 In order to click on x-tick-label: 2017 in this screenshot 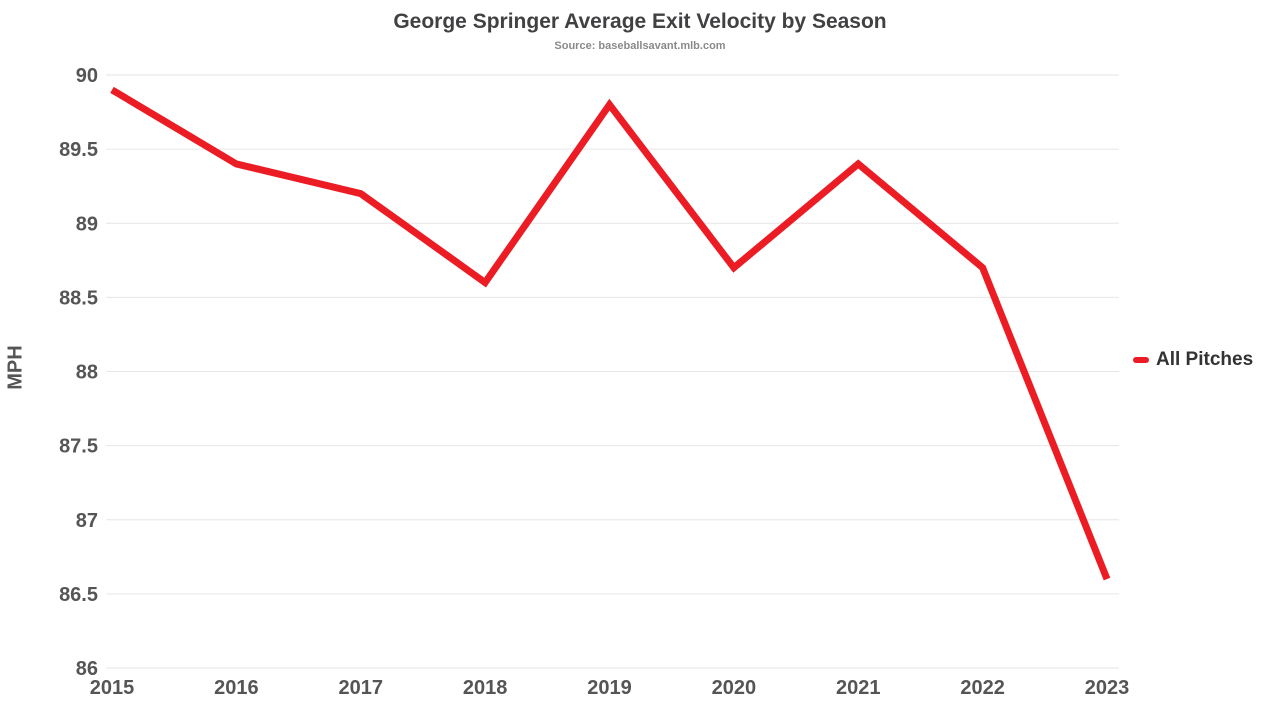, I will do `click(361, 688)`.